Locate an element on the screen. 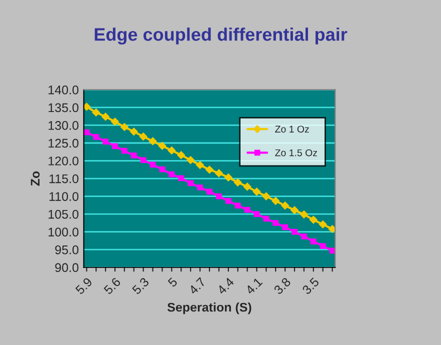 The width and height of the screenshot is (441, 345). legend-label: Zo 1.5 Oz is located at coordinates (296, 152).